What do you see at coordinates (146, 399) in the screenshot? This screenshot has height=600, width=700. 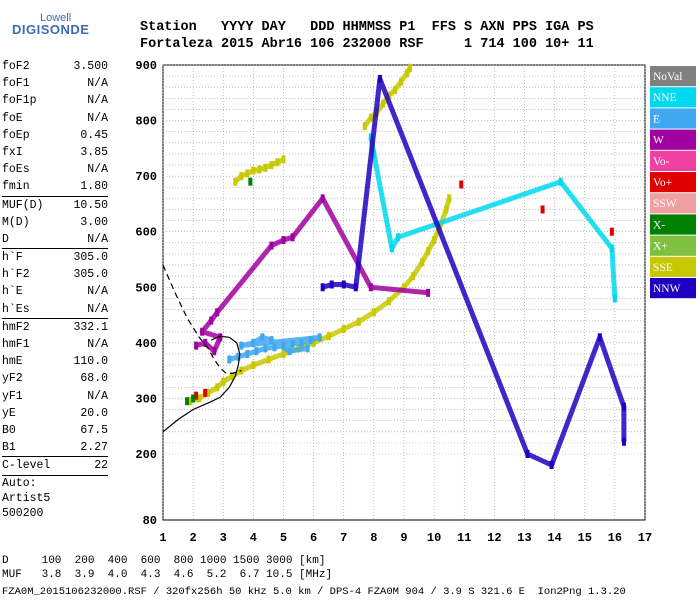 I see `y-tick-label: 300` at bounding box center [146, 399].